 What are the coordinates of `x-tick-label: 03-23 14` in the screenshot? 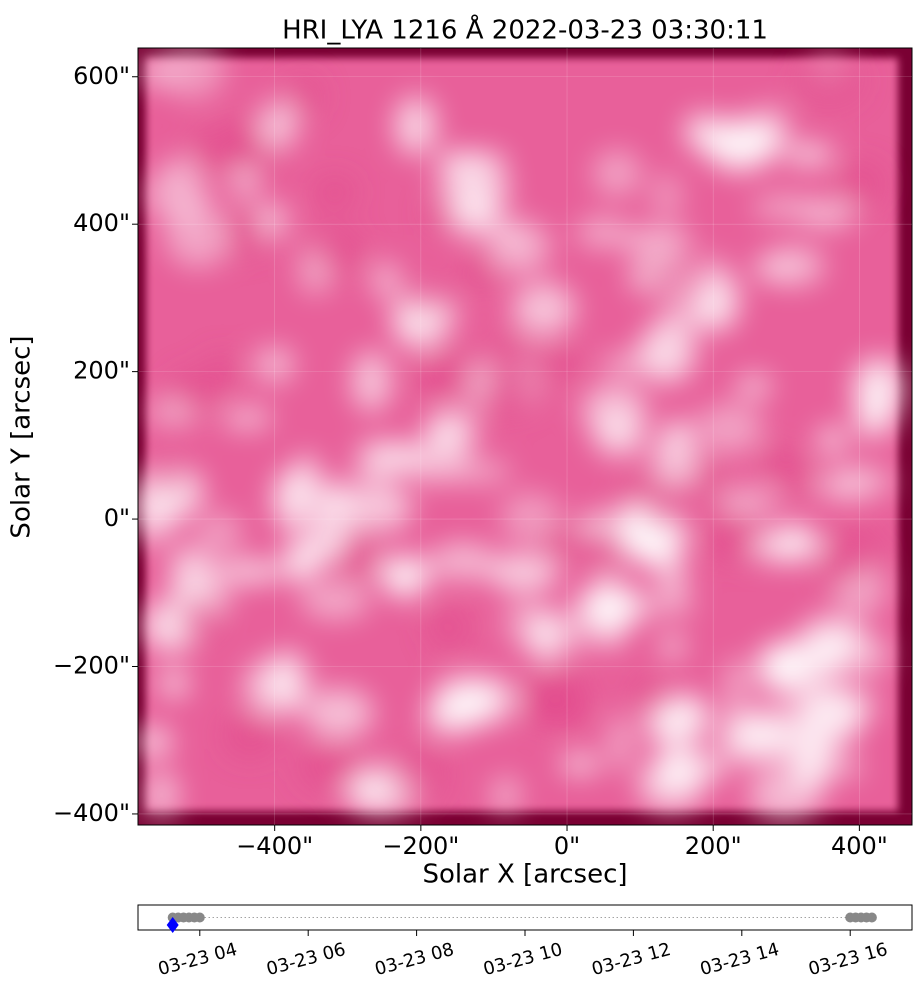 It's located at (740, 959).